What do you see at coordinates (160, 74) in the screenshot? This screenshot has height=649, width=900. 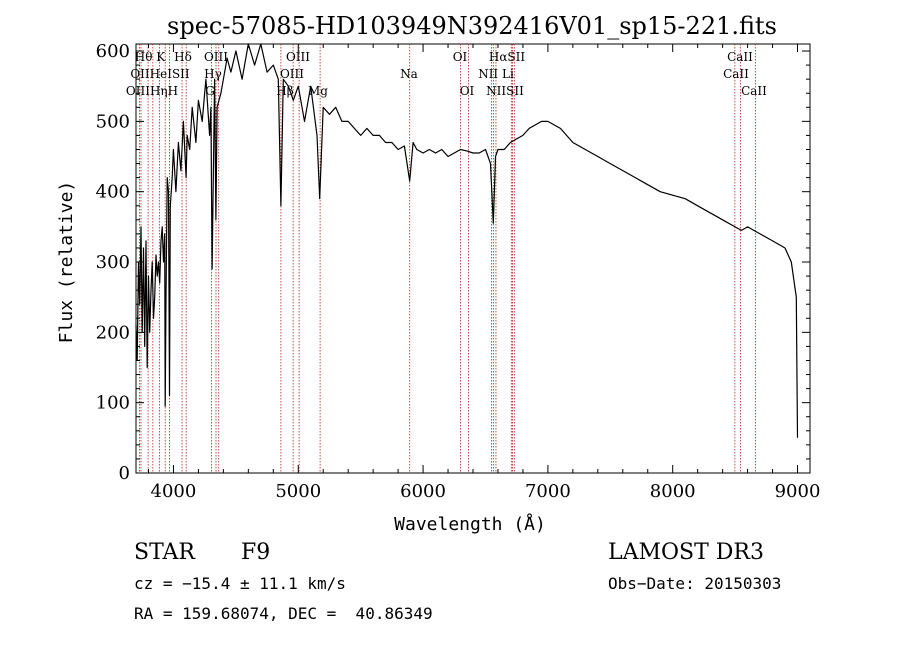 I see `line-label: OIIHeISII` at bounding box center [160, 74].